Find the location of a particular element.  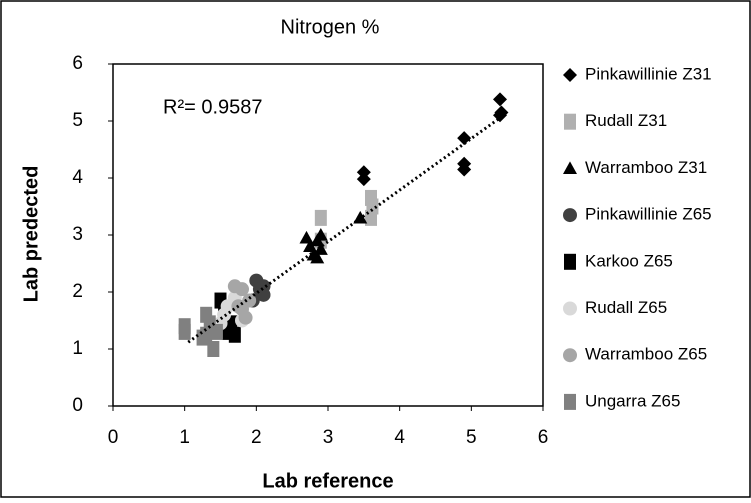

y-tick-label: 2 is located at coordinates (77, 291).